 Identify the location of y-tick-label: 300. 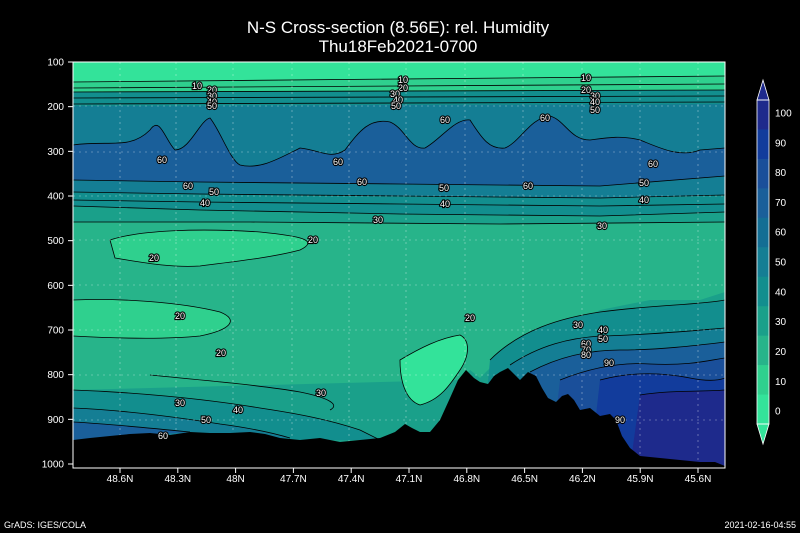
(55, 152).